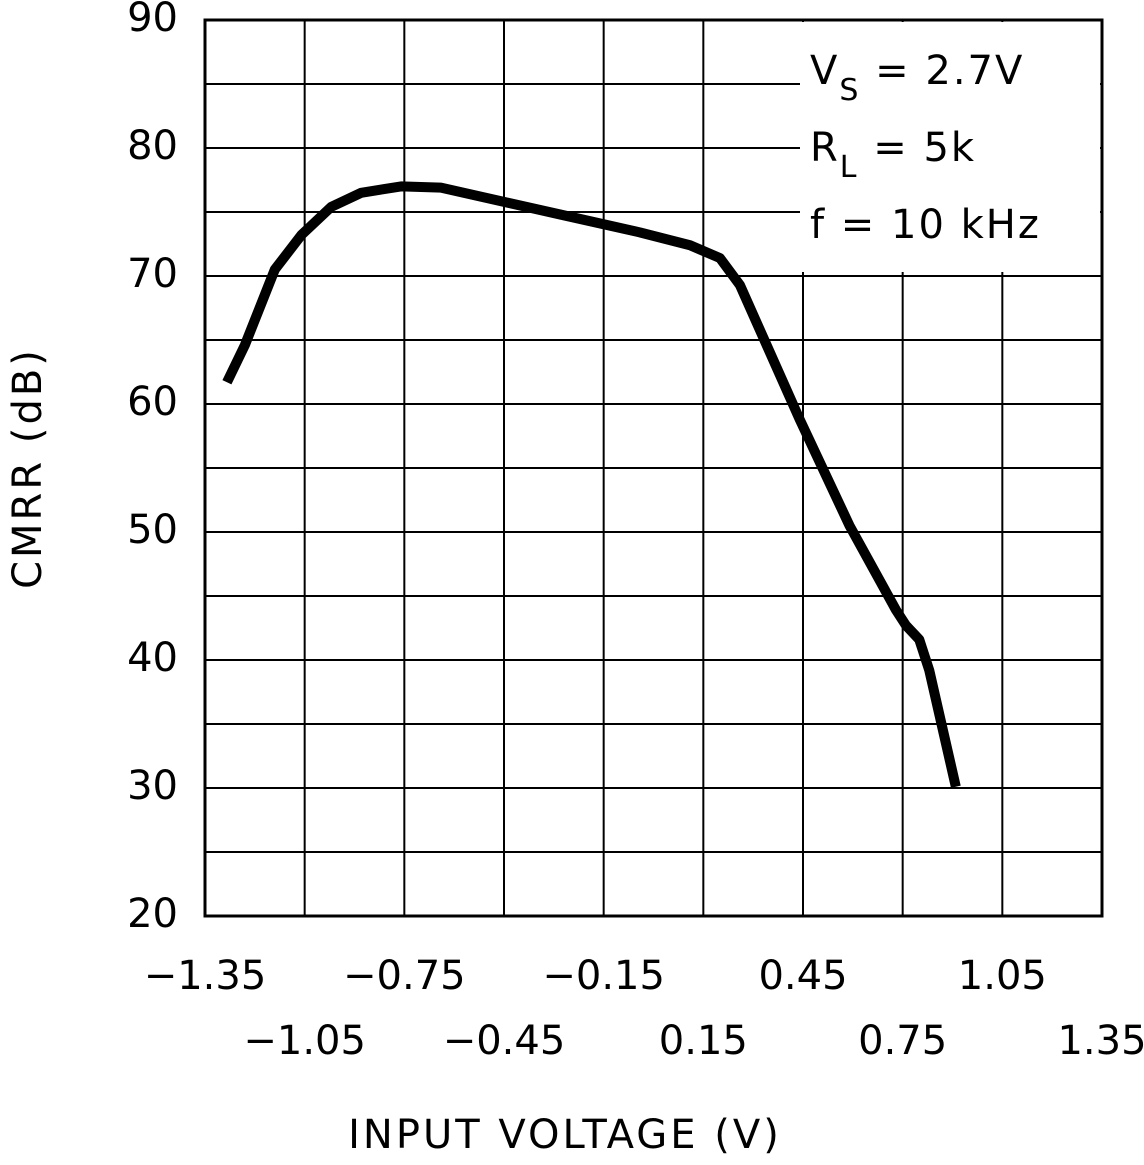 This screenshot has height=1165, width=1144. Describe the element at coordinates (28, 468) in the screenshot. I see `y-axis-label: CMRR (dB)` at that location.